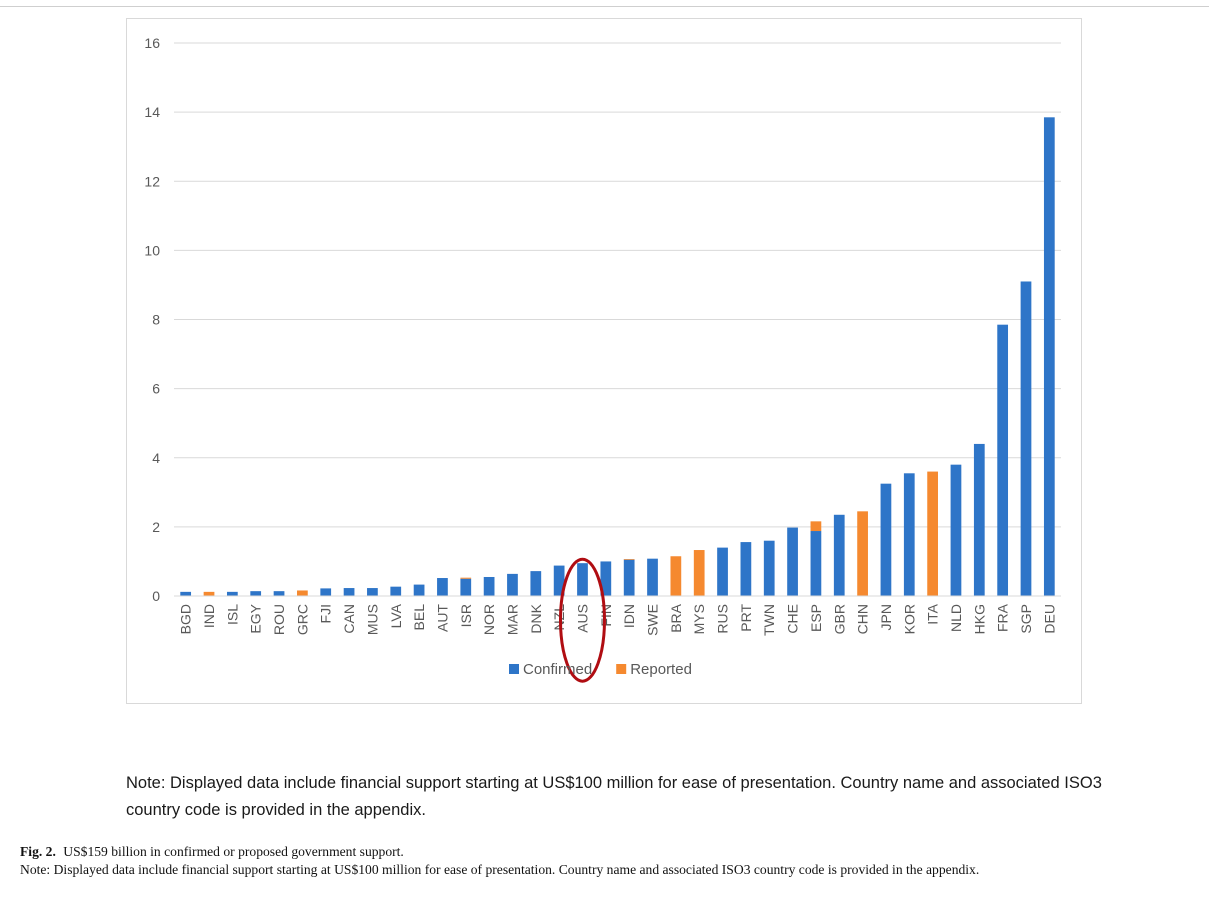  What do you see at coordinates (1003, 460) in the screenshot?
I see `bar-confirmed-fra` at bounding box center [1003, 460].